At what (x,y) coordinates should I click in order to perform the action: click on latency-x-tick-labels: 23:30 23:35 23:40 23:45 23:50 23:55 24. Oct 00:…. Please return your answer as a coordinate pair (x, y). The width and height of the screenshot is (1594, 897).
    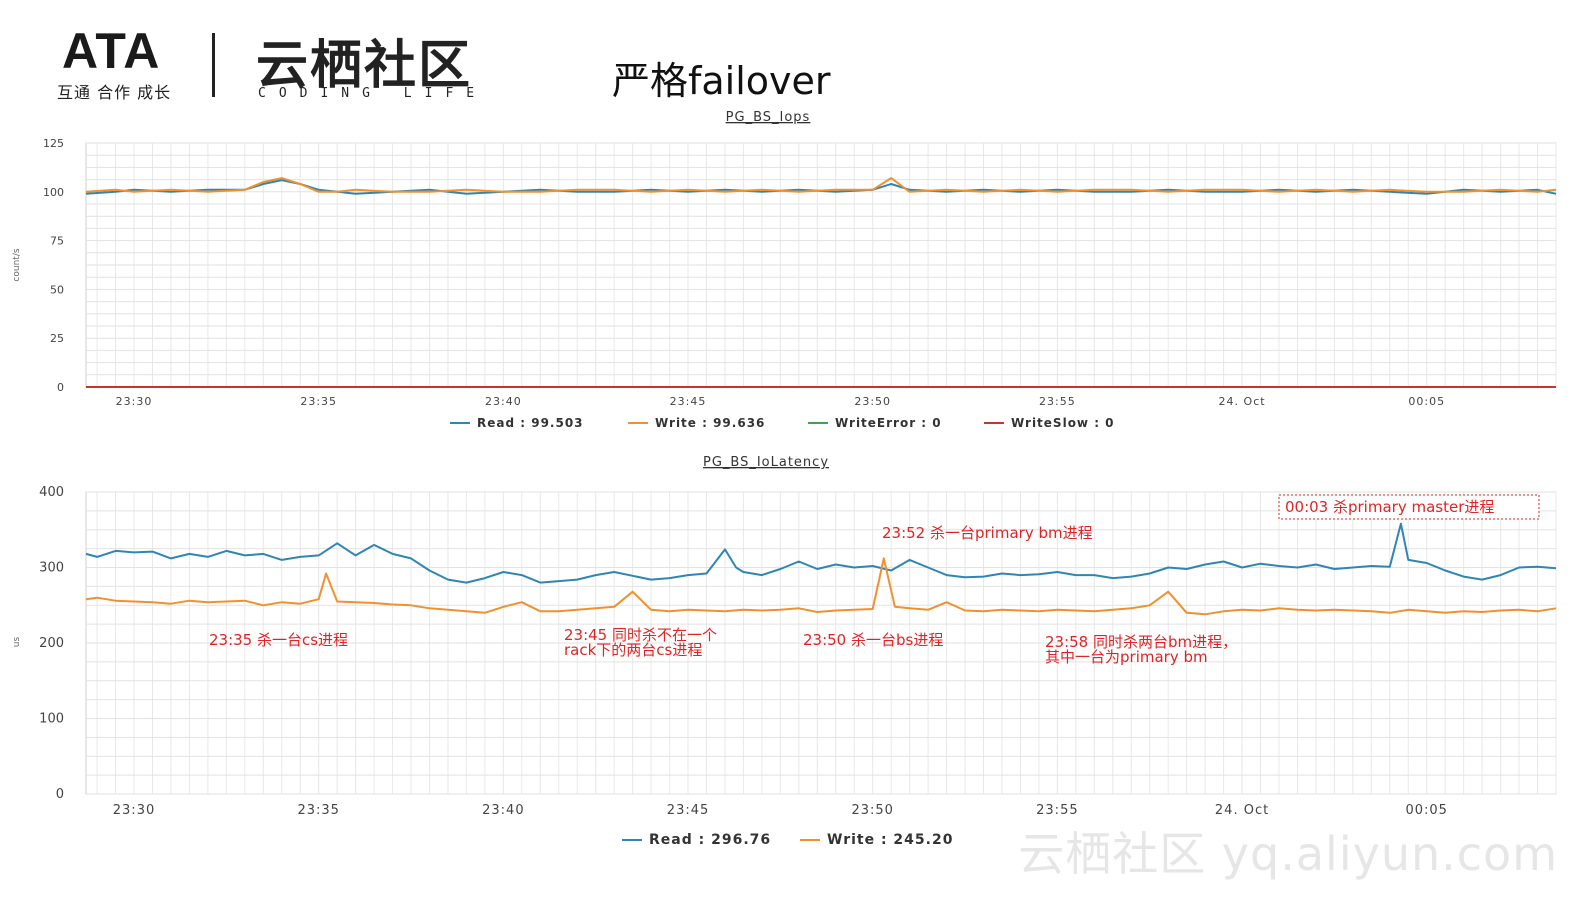
    Looking at the image, I should click on (780, 810).